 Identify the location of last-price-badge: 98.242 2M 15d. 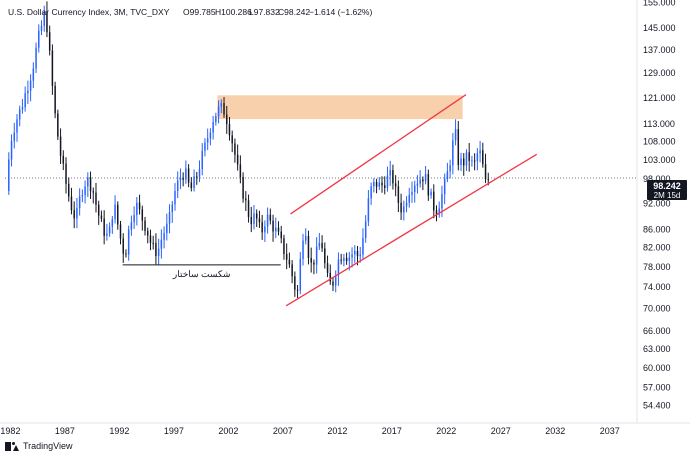
(667, 190).